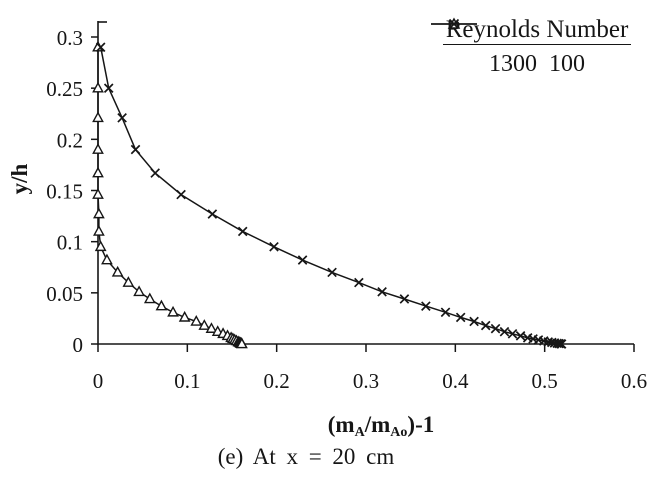 This screenshot has width=648, height=481. What do you see at coordinates (341, 424) in the screenshot?
I see `x-axis-title-part: (m` at bounding box center [341, 424].